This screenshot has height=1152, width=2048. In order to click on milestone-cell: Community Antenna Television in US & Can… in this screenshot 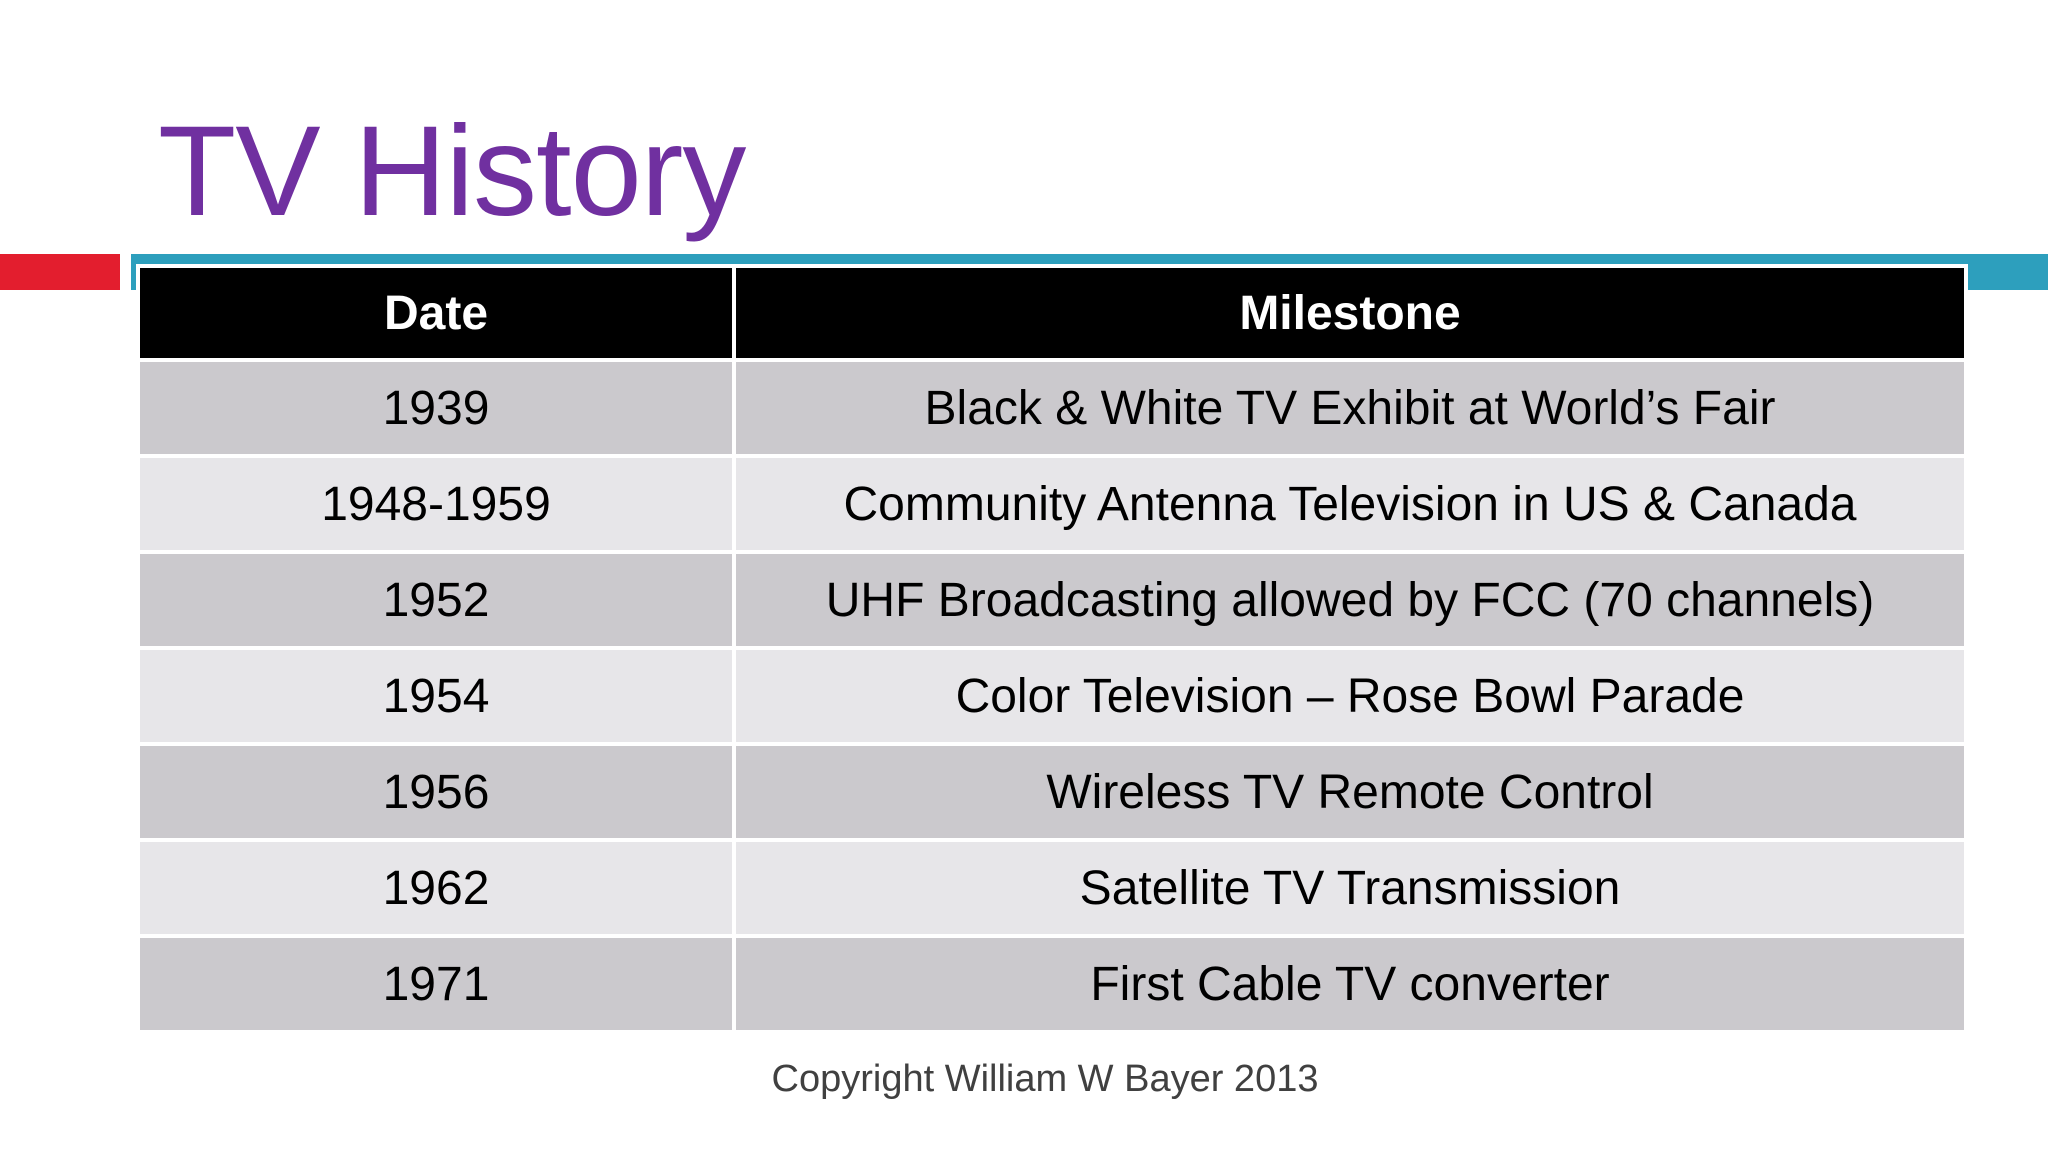, I will do `click(1350, 504)`.